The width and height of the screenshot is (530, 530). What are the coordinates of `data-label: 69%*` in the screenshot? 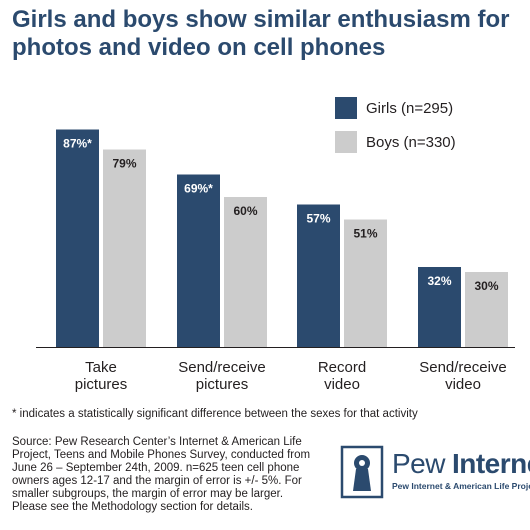 It's located at (198, 189).